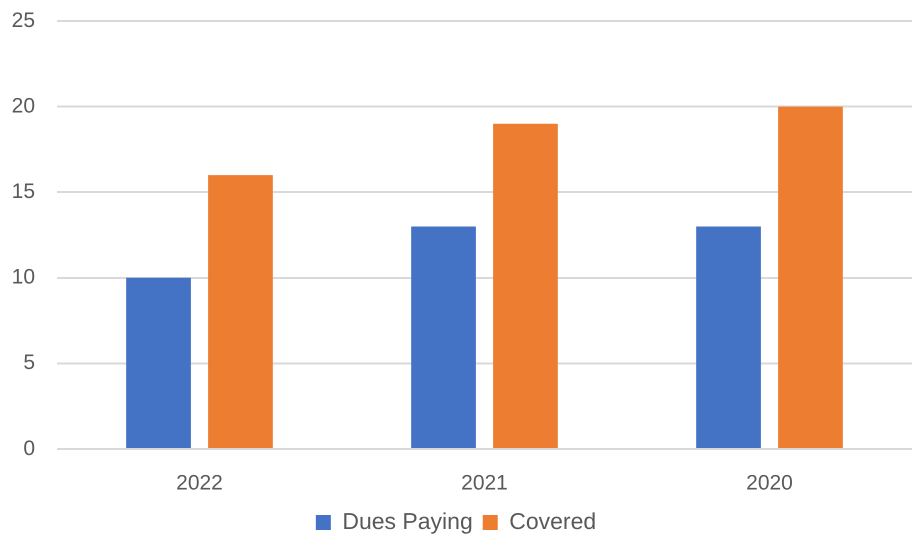 The height and width of the screenshot is (540, 912). I want to click on legend-label: Covered, so click(552, 521).